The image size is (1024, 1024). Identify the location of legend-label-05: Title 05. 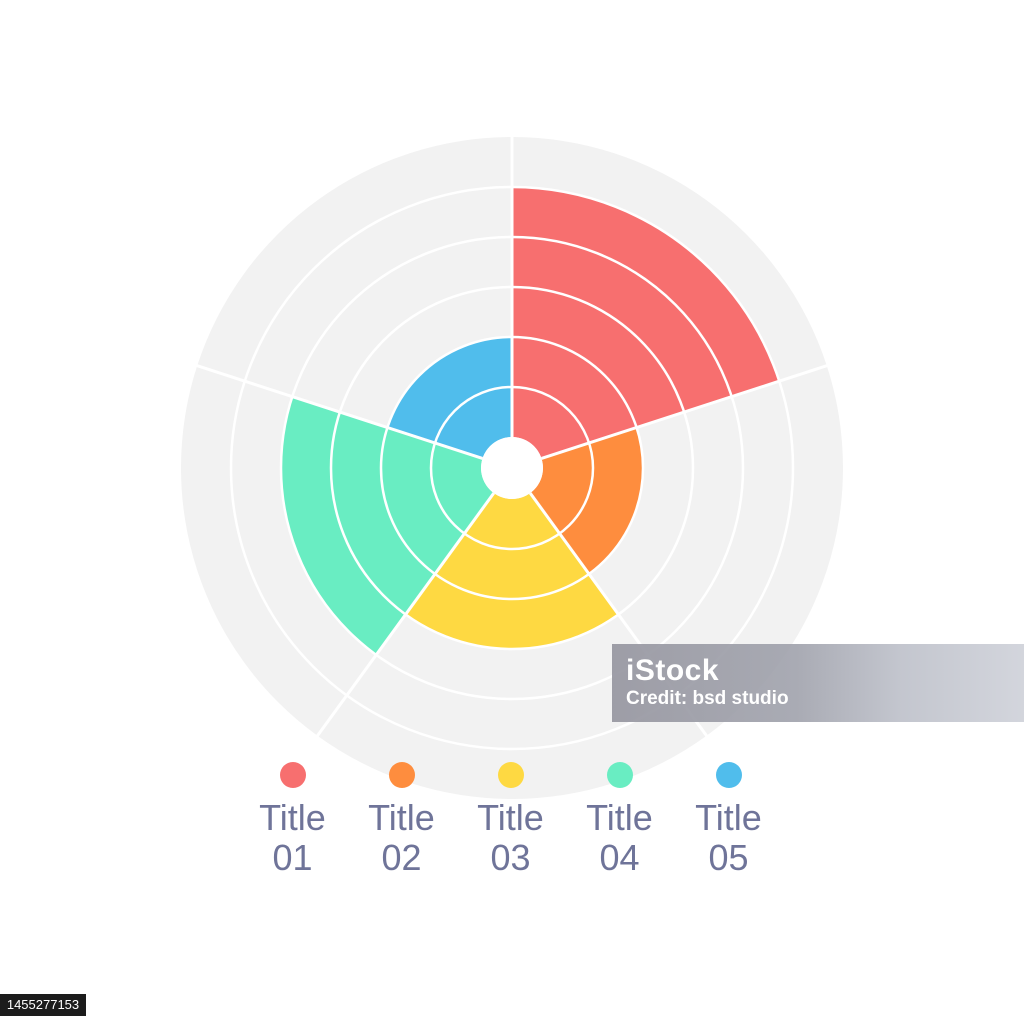
(728, 837).